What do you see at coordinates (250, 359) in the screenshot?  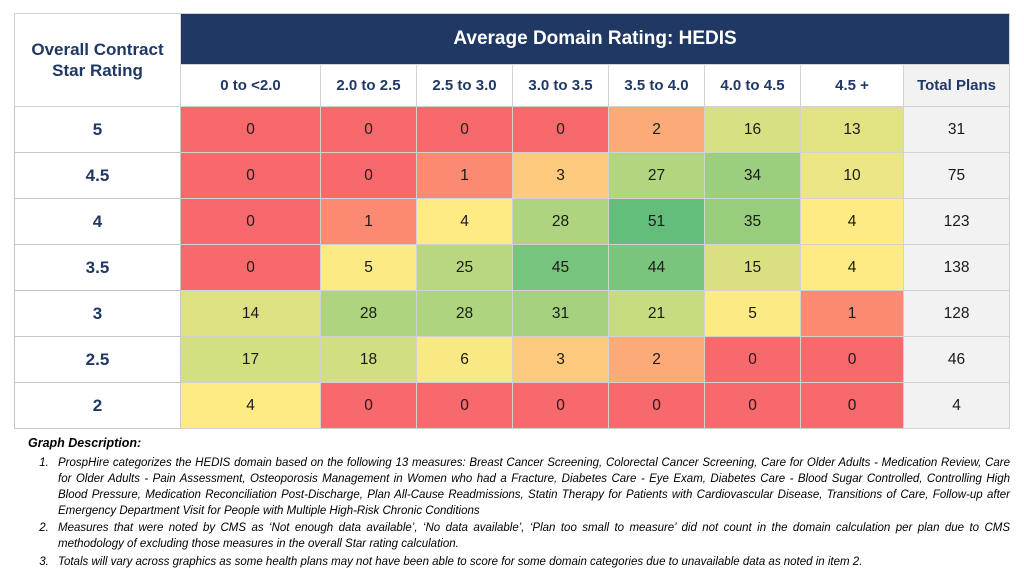 I see `heatmap-cell: 17` at bounding box center [250, 359].